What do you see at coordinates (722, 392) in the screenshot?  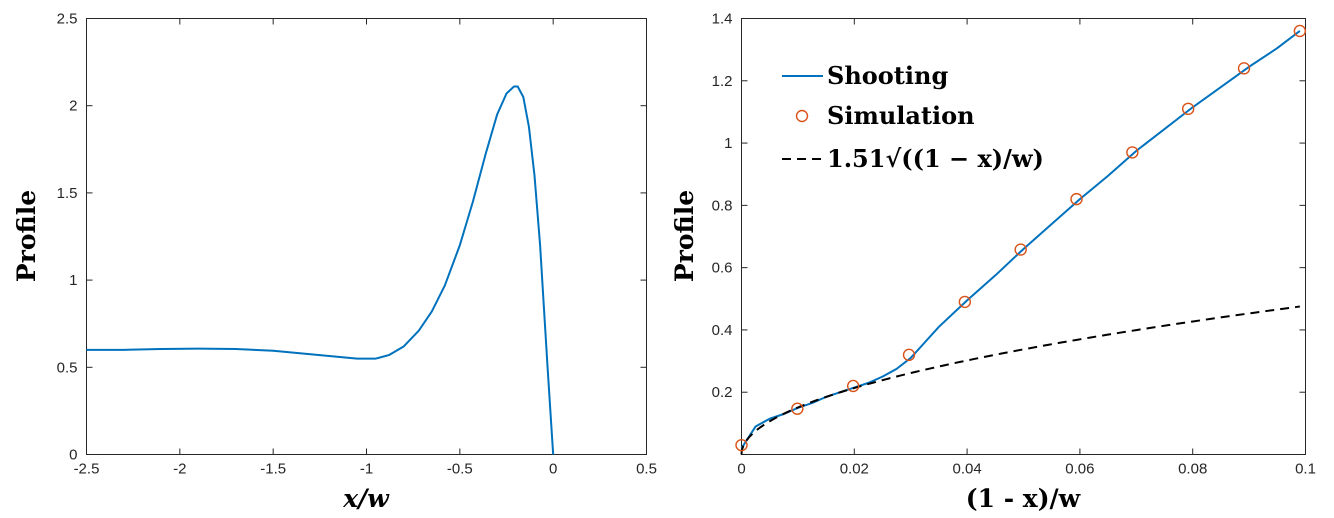 I see `y-tick-label: 0.2` at bounding box center [722, 392].